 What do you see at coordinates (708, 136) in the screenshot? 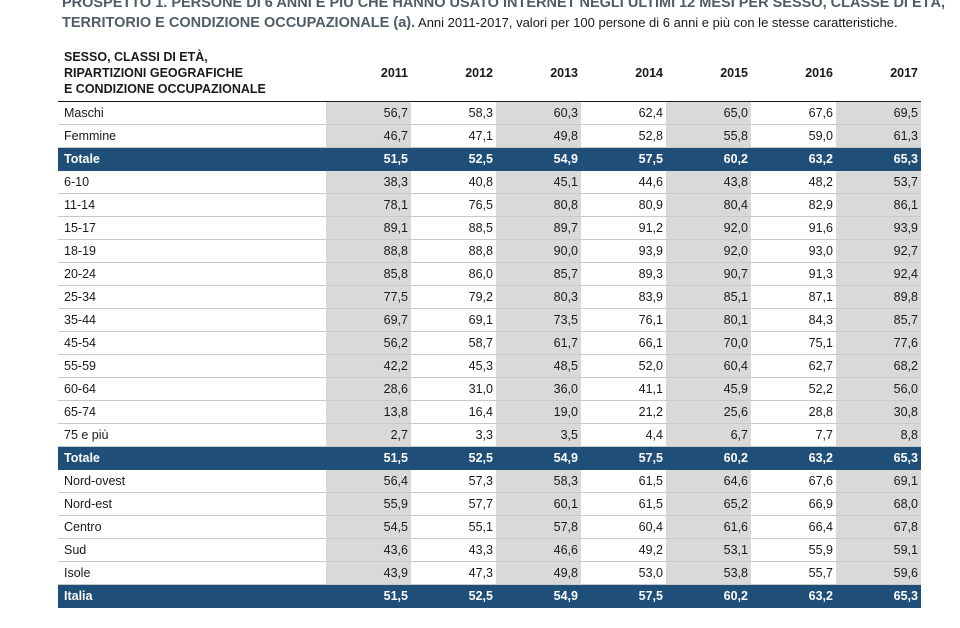
I see `cell-value: 55,8` at bounding box center [708, 136].